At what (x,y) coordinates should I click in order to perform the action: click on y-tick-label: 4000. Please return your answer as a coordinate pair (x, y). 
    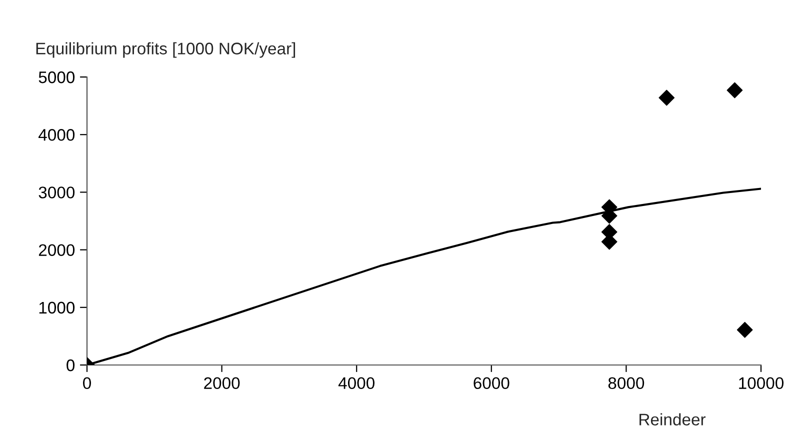
    Looking at the image, I should click on (56, 135).